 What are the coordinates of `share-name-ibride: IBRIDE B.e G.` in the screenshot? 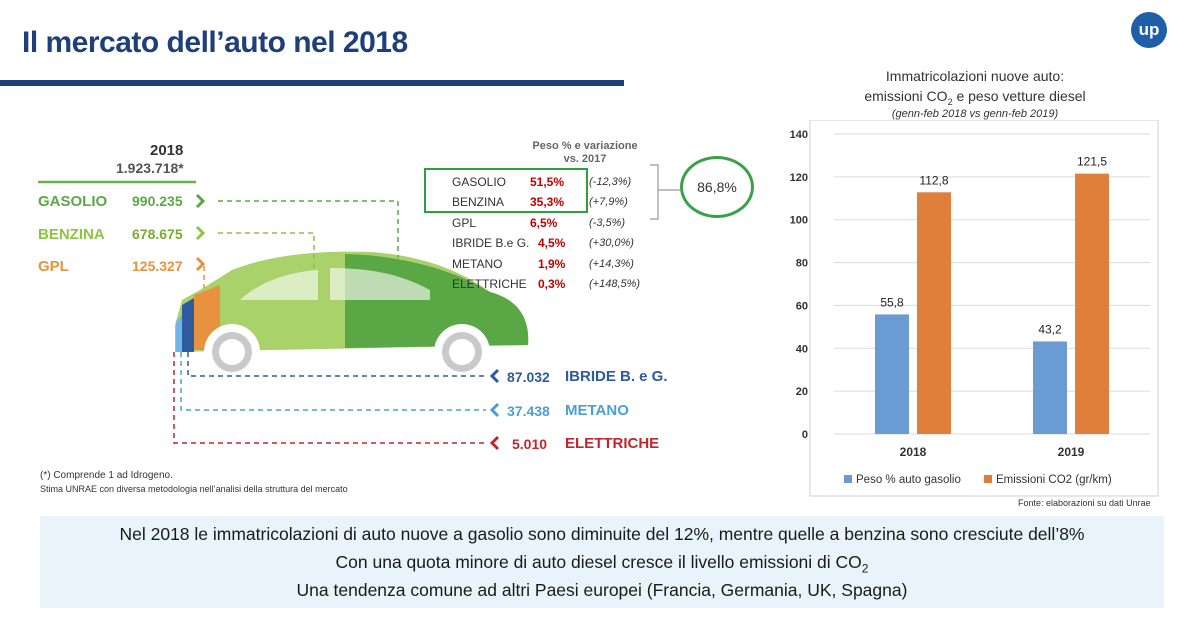 It's located at (491, 243).